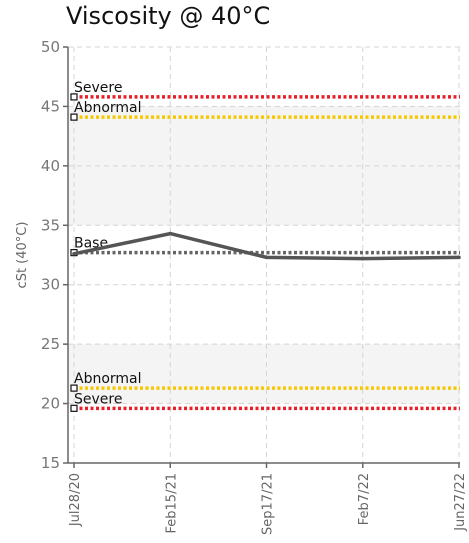 The width and height of the screenshot is (469, 543). I want to click on x-tick-label: Jul28/20, so click(75, 500).